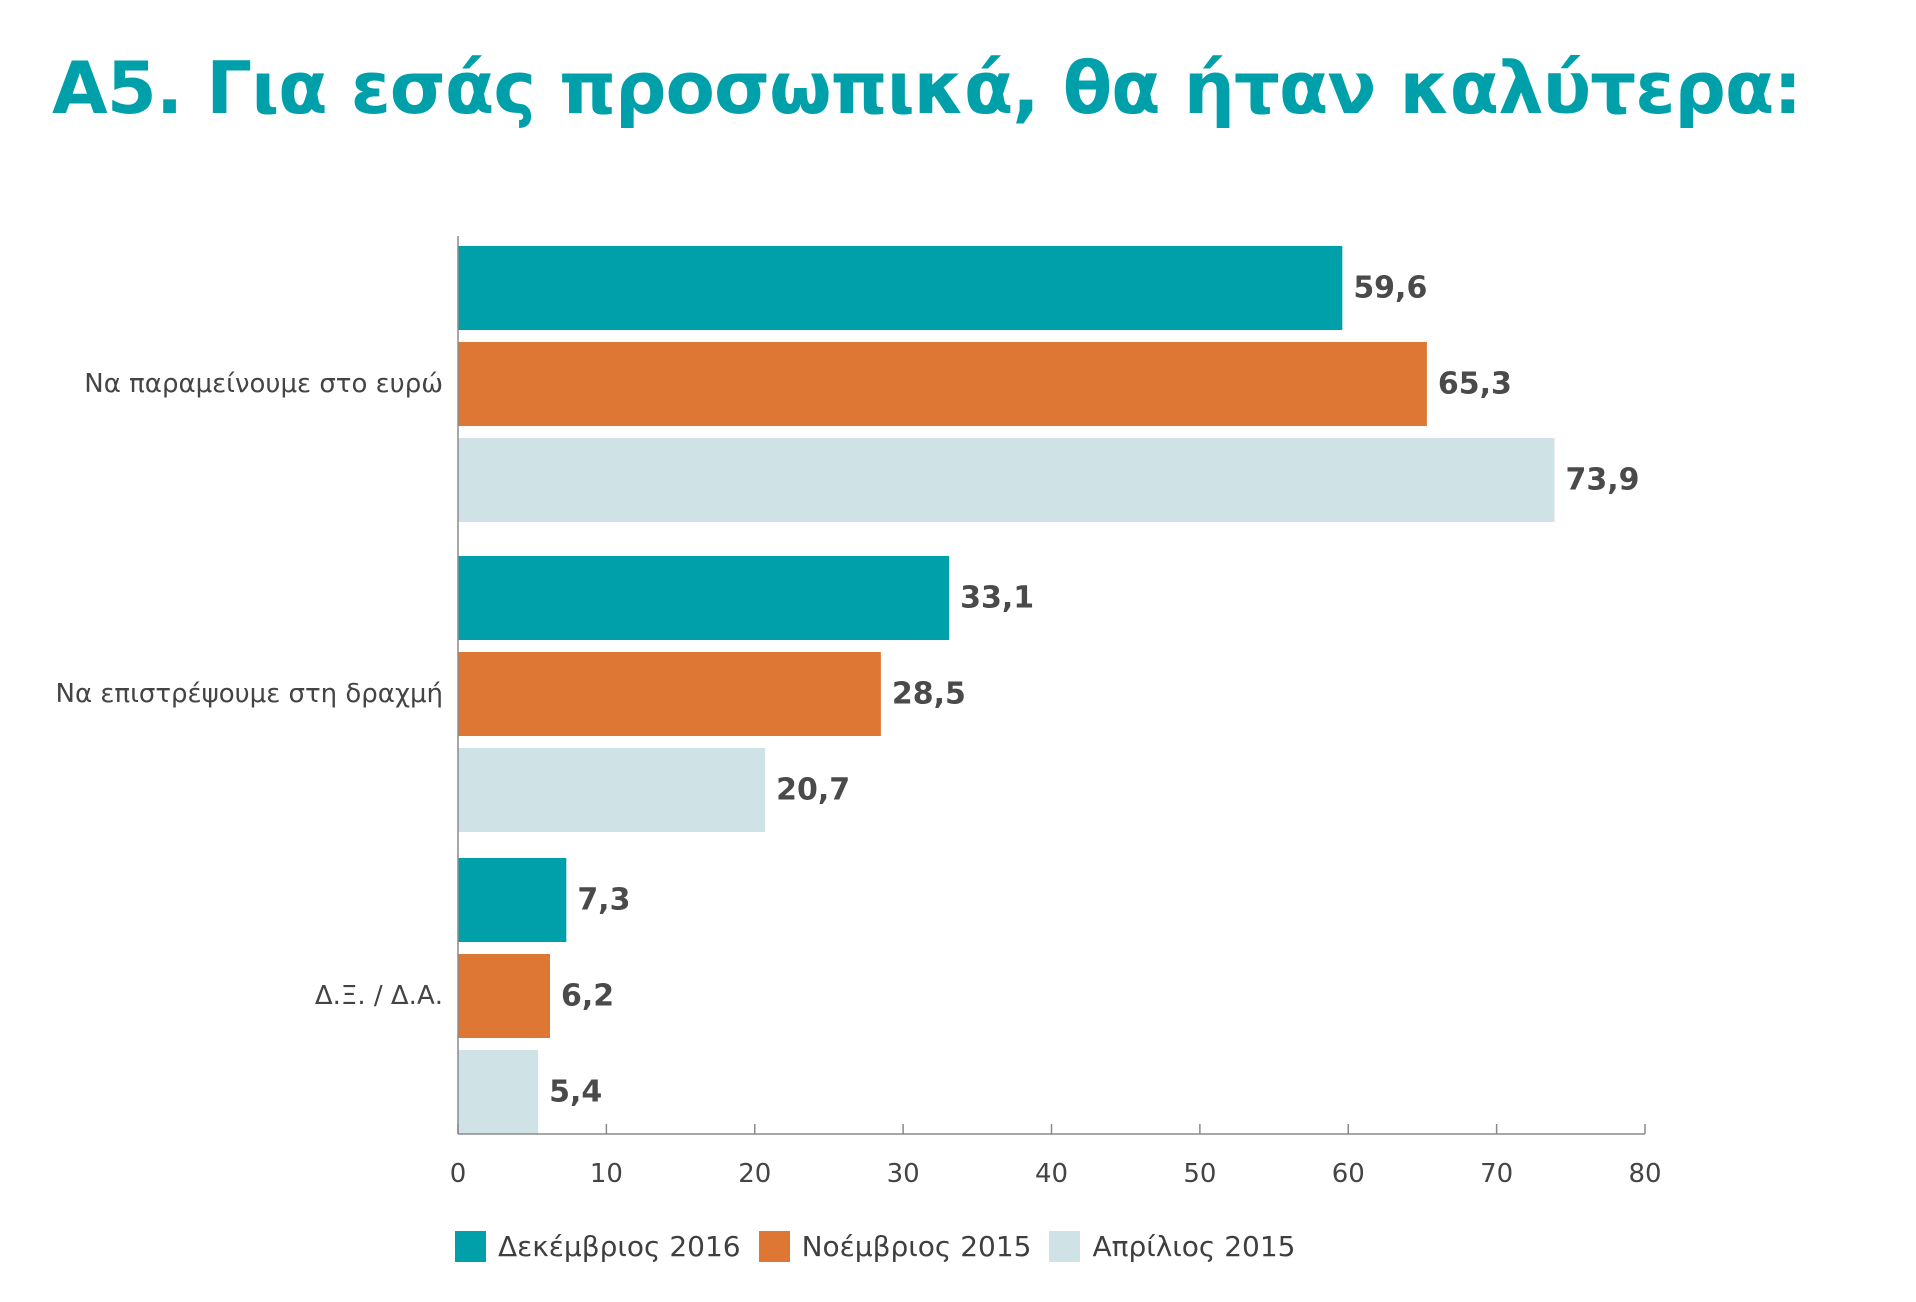 This screenshot has height=1302, width=1916. Describe the element at coordinates (587, 996) in the screenshot. I see `data-label: 6,2` at that location.